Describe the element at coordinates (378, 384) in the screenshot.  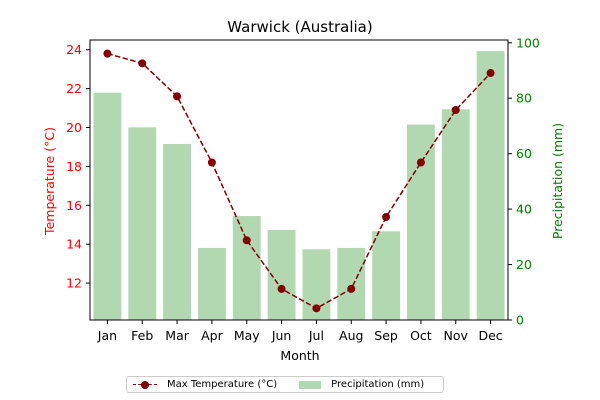
I see `legend-label-precipitation: Precipitation (mm)` at that location.